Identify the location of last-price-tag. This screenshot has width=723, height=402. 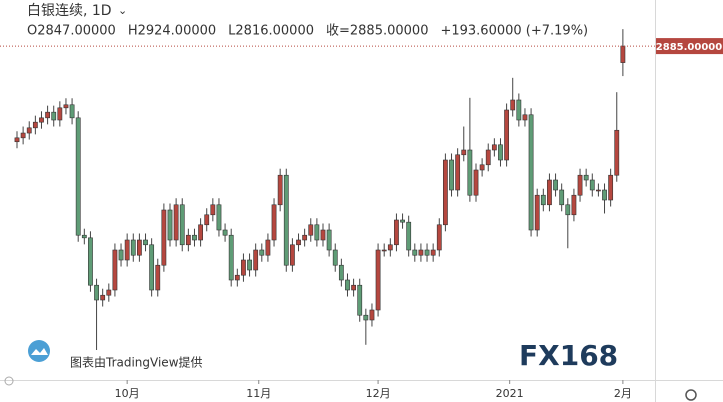
(689, 46).